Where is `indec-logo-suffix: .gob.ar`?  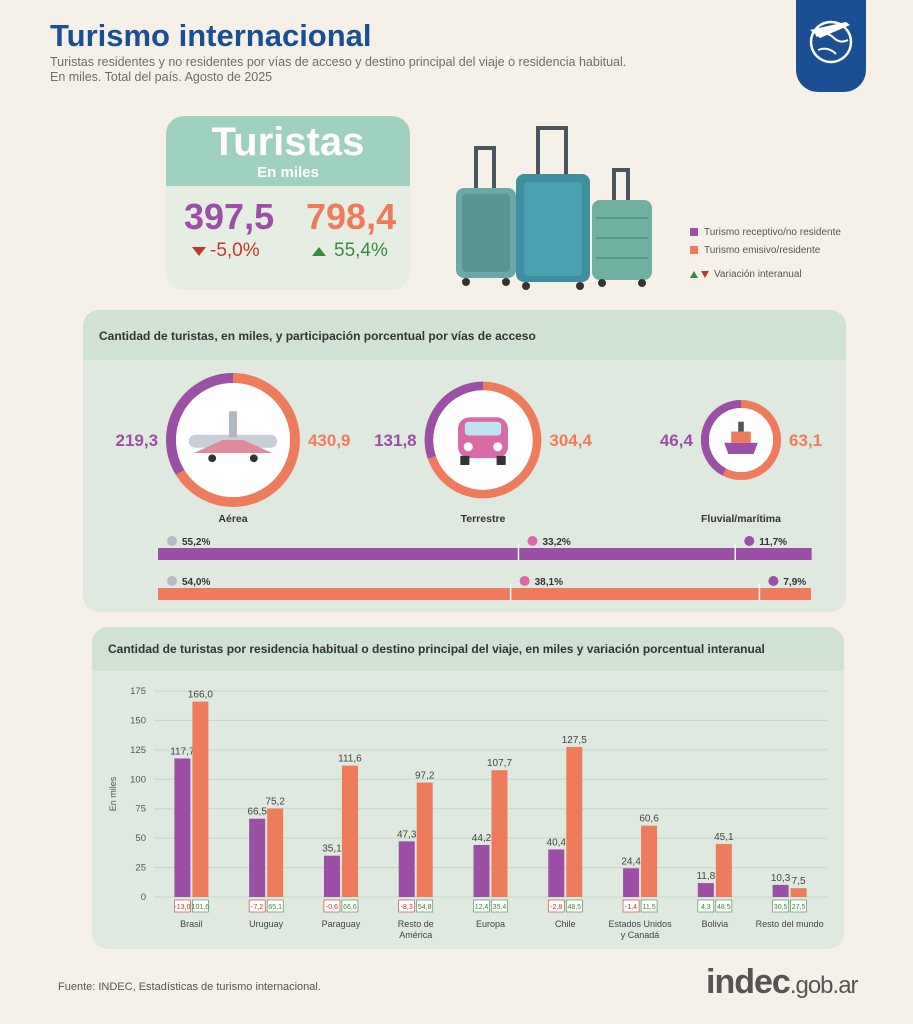 indec-logo-suffix: .gob.ar is located at coordinates (824, 985).